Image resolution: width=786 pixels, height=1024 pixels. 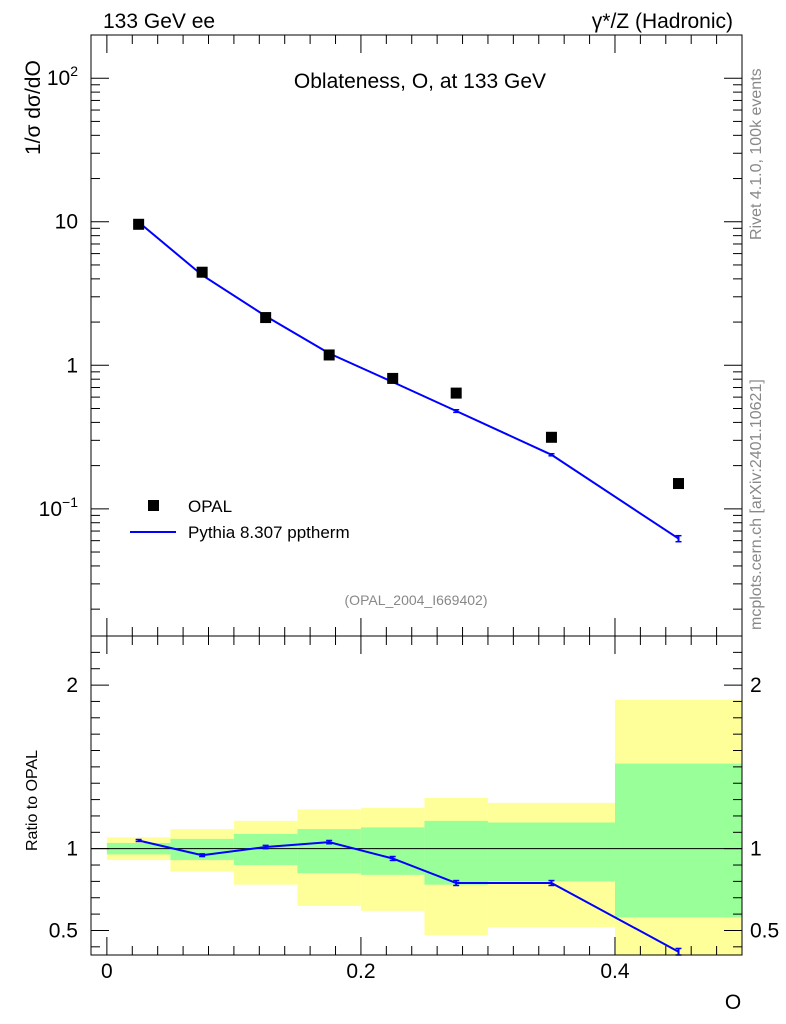 I want to click on x-axis-label: O, so click(x=733, y=1002).